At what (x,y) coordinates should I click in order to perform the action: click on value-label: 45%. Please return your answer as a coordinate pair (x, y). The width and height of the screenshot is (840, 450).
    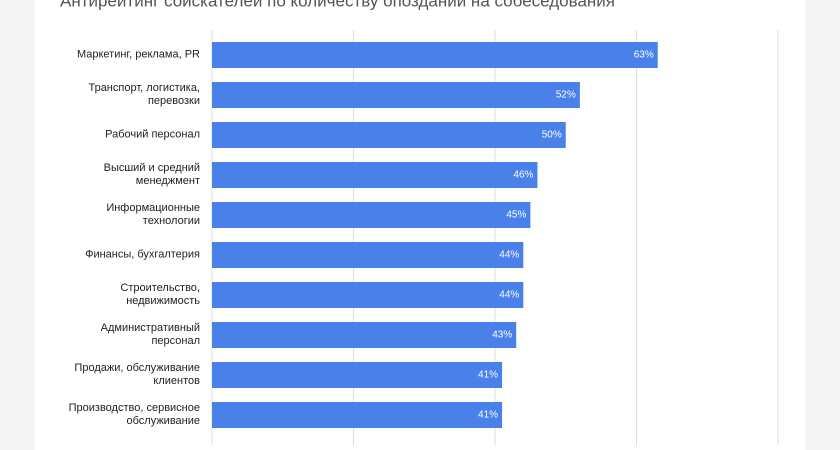
    Looking at the image, I should click on (516, 215).